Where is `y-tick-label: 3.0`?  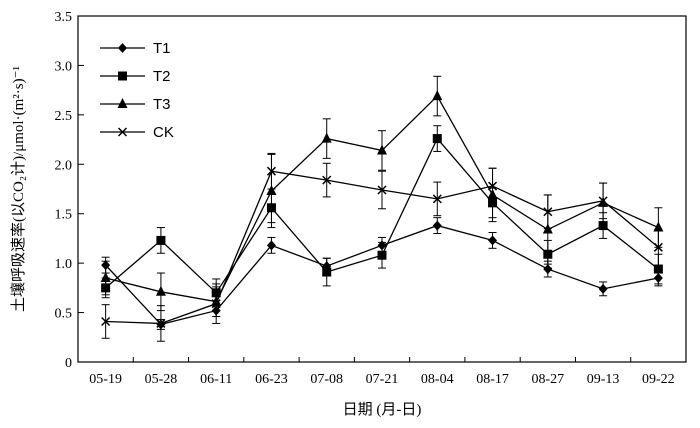
y-tick-label: 3.0 is located at coordinates (64, 66).